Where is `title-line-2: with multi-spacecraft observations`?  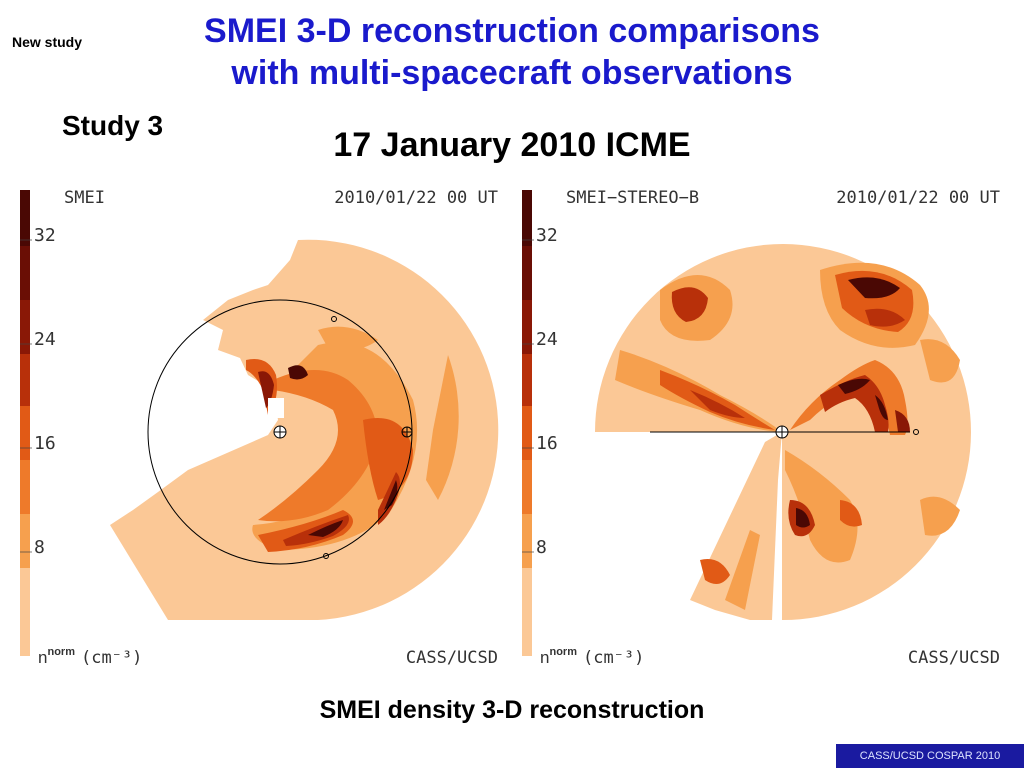 title-line-2: with multi-spacecraft observations is located at coordinates (512, 73).